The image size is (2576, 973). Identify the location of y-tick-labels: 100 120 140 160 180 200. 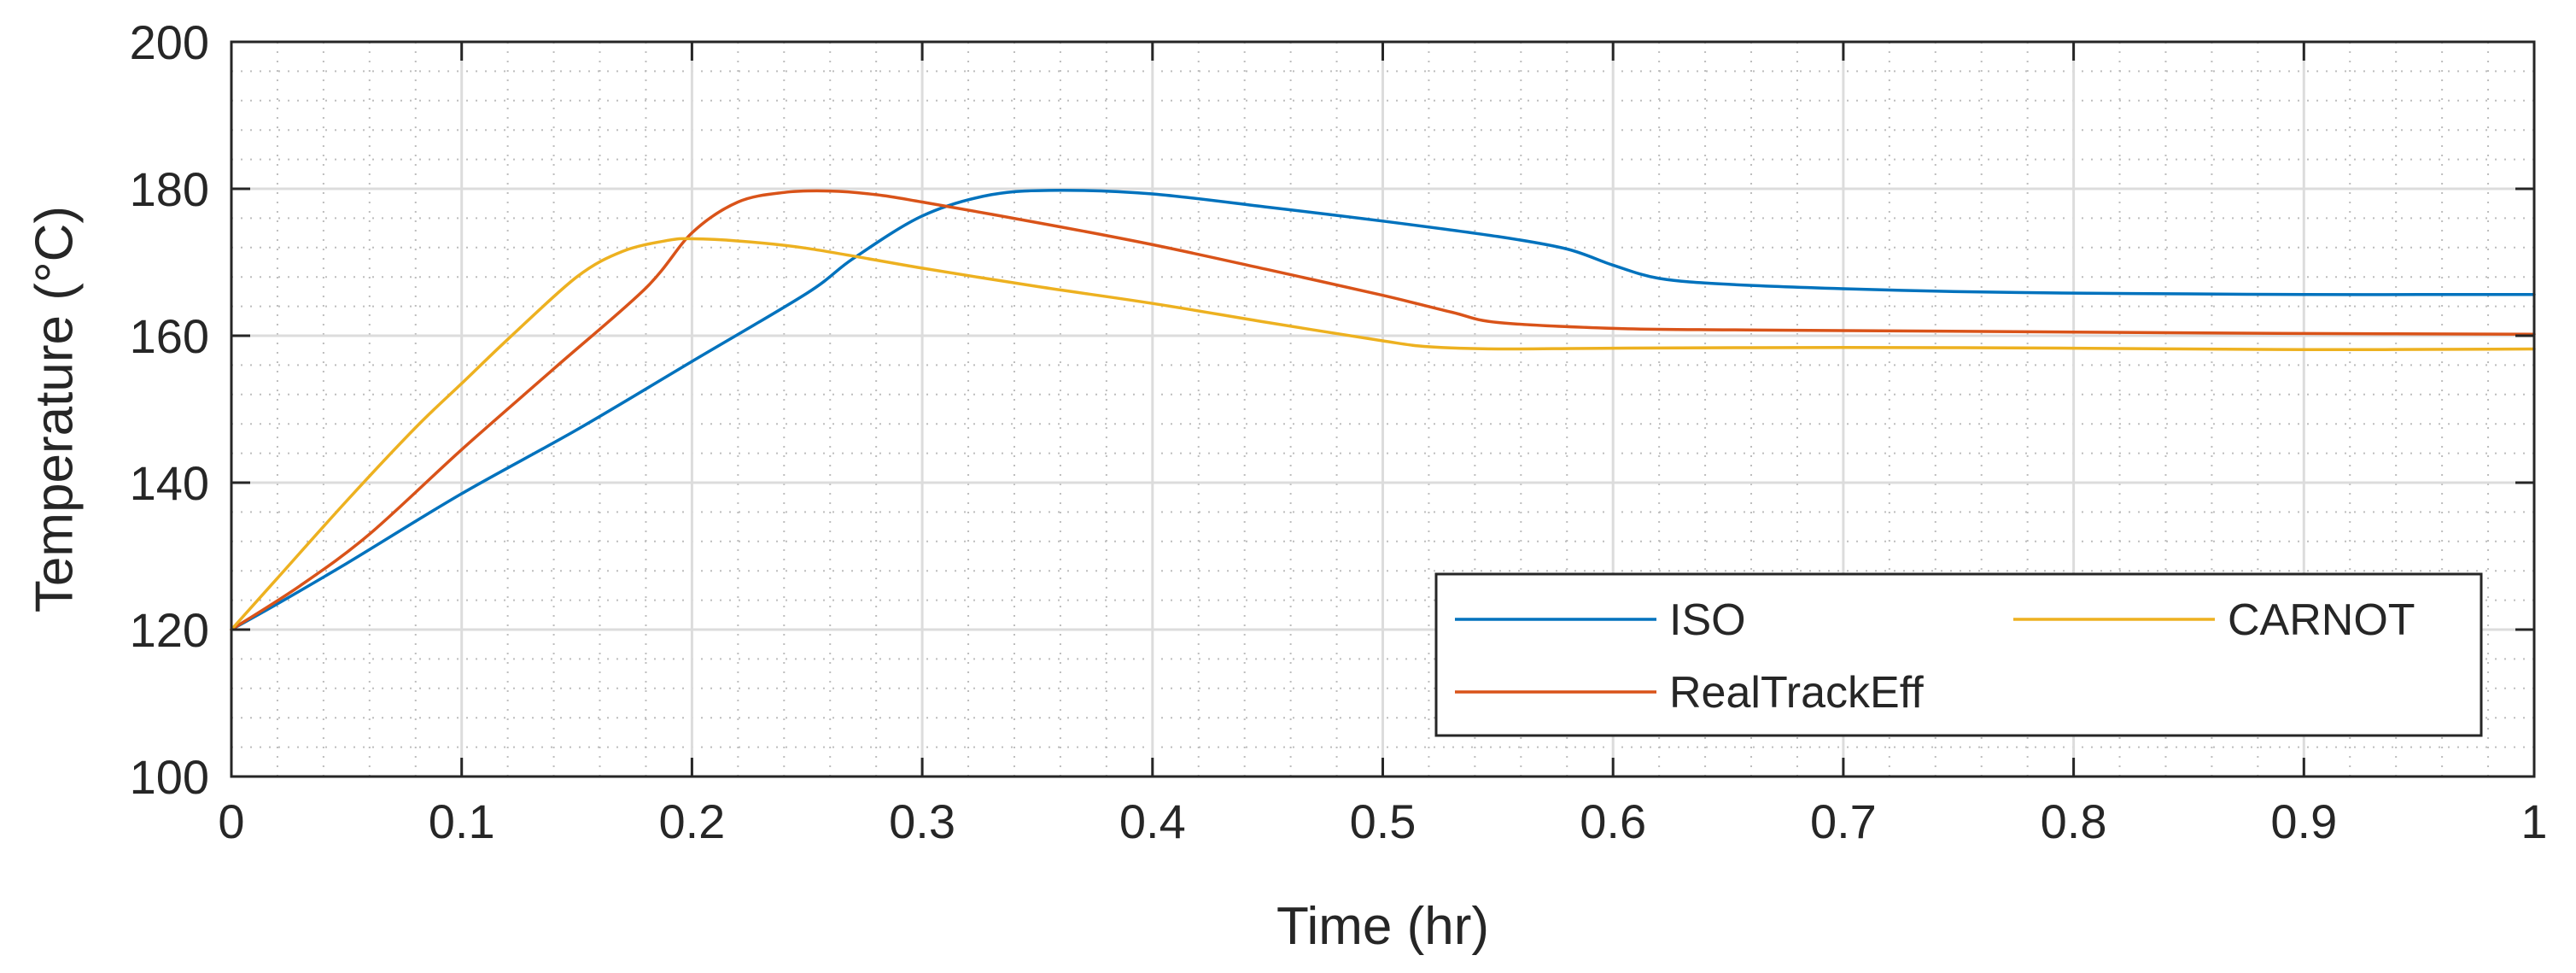
(169, 409).